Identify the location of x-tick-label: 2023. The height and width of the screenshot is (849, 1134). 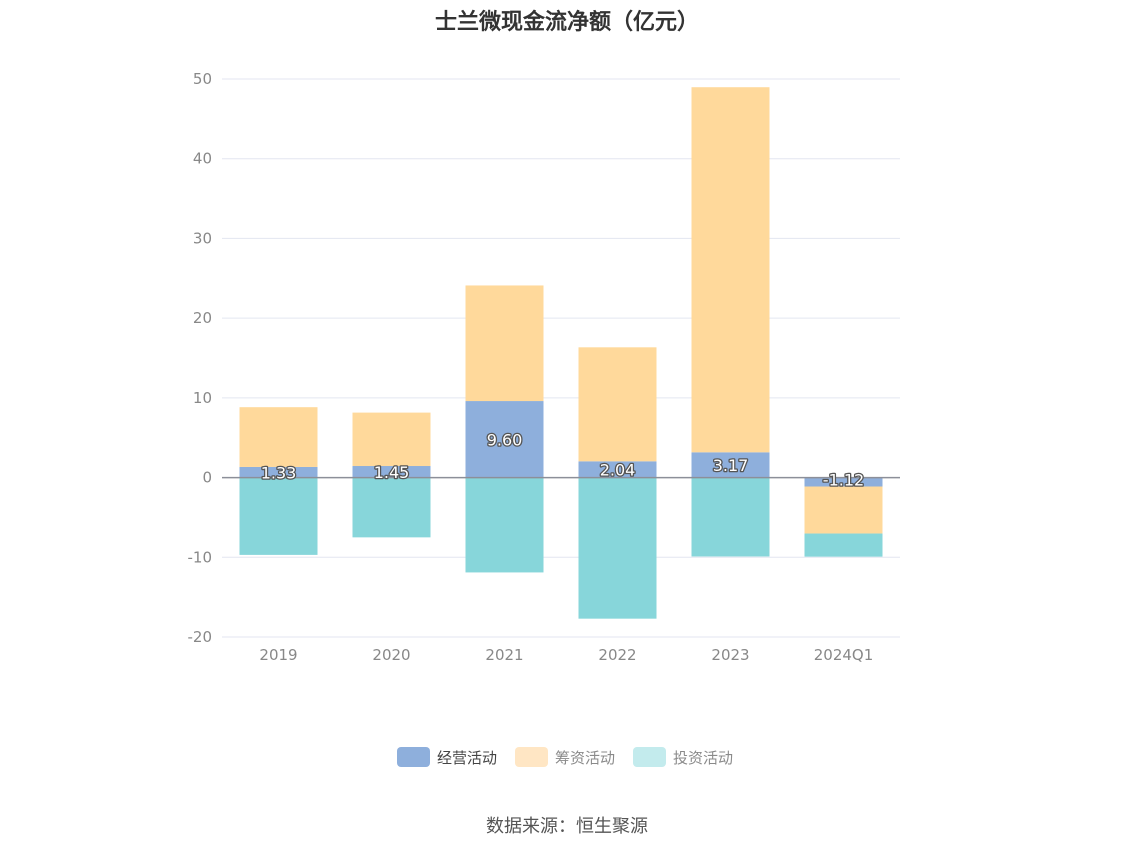
(730, 655).